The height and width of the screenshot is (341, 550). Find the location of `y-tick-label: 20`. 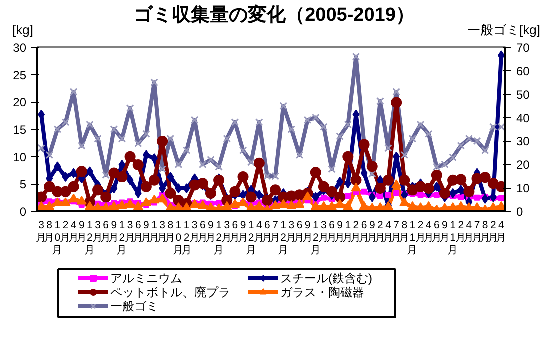

y-tick-label: 20 is located at coordinates (20, 103).